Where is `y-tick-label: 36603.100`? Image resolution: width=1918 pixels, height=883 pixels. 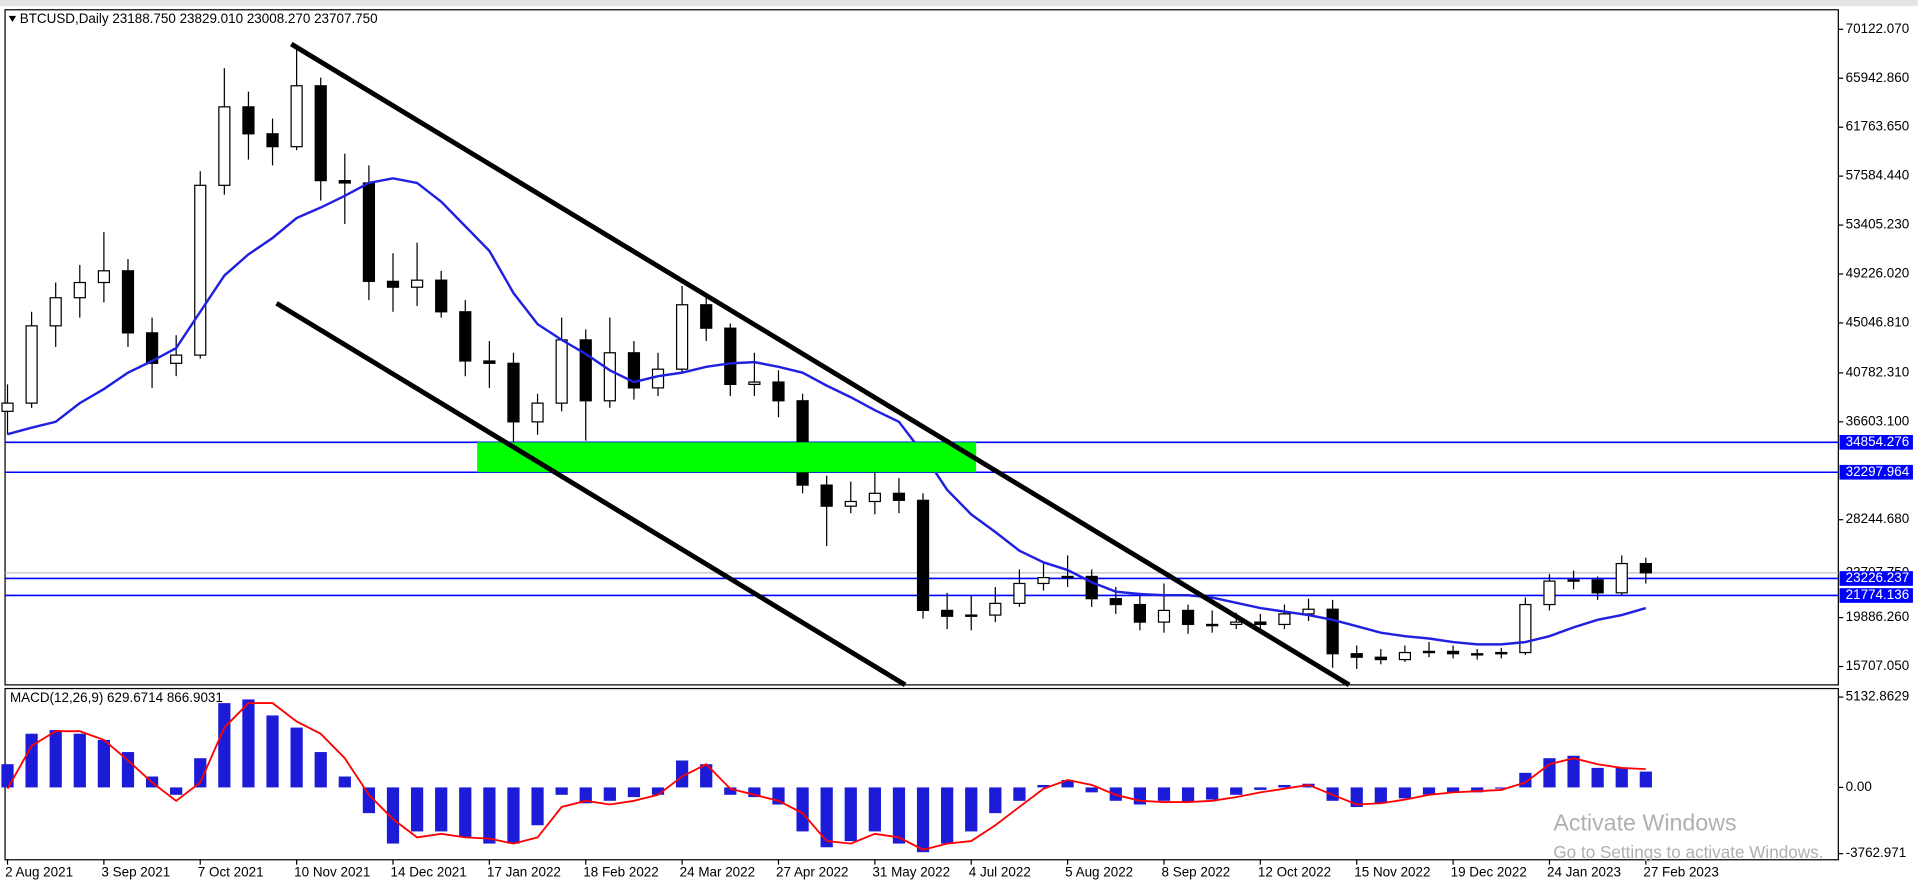
y-tick-label: 36603.100 is located at coordinates (1878, 420).